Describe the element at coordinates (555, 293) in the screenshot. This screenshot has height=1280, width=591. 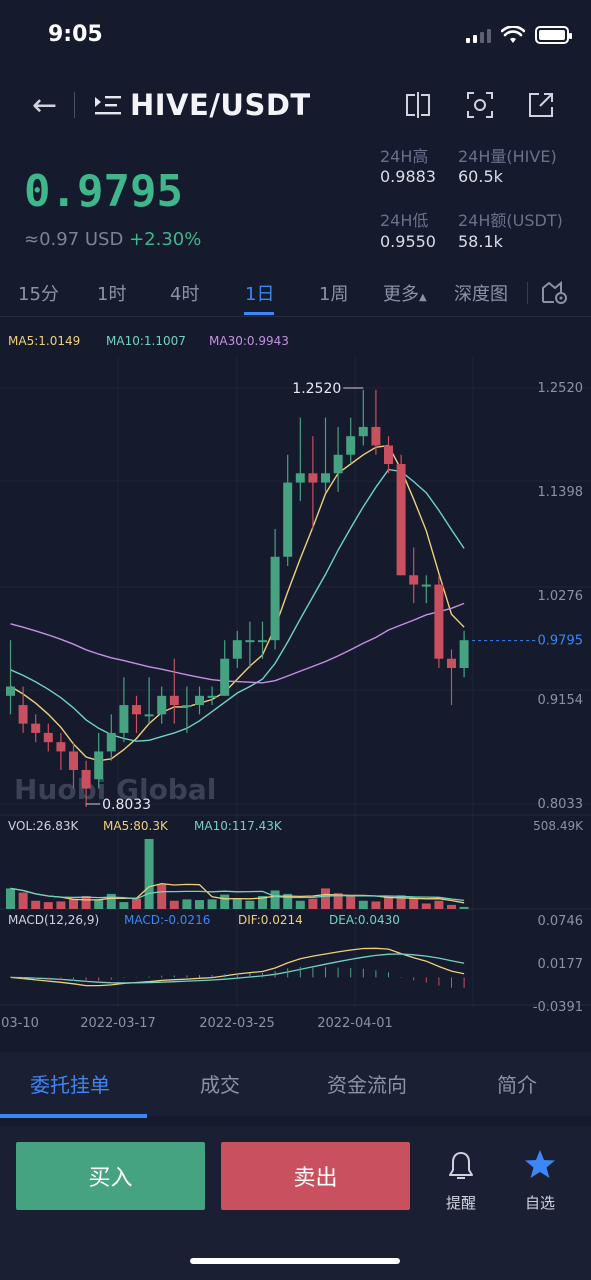
I see `chart-settings-icon` at that location.